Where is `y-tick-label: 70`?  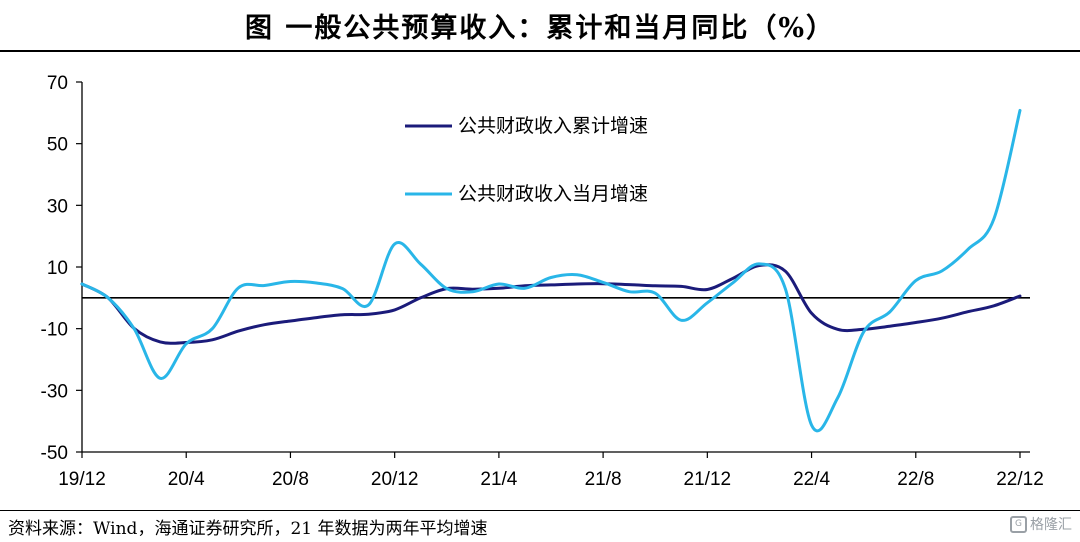
y-tick-label: 70 is located at coordinates (57, 83).